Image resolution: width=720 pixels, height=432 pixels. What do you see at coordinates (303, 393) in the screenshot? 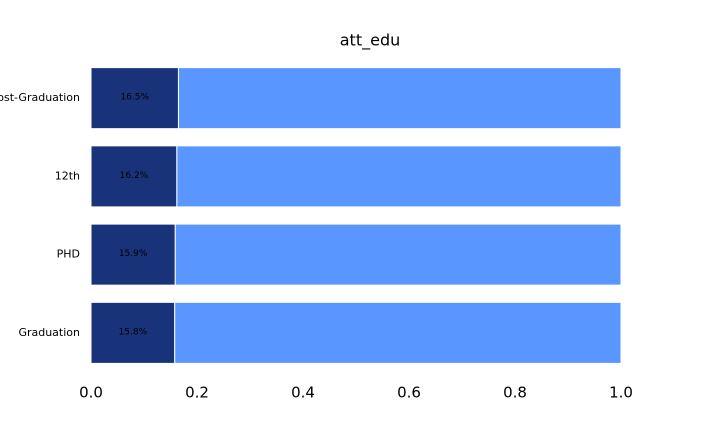
I see `x-tick-label: 0.4` at bounding box center [303, 393].